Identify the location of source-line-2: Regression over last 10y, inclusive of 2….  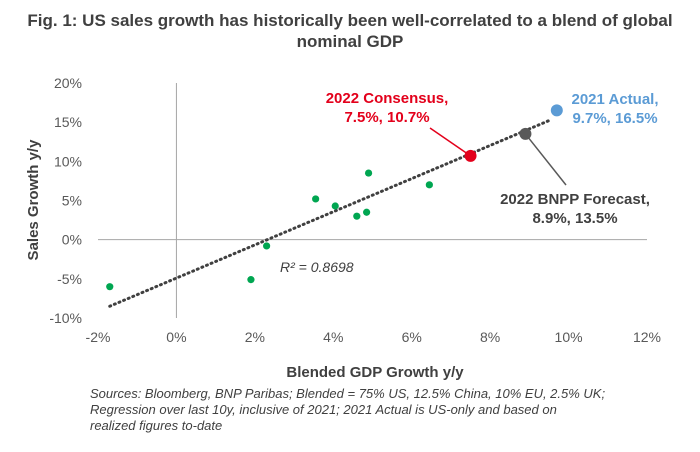
(323, 409).